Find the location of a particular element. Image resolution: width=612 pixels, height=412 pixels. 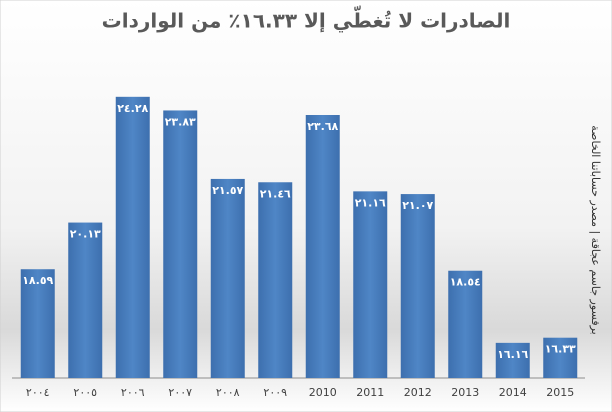

value-label: ٢٤.٢٨ is located at coordinates (132, 108).